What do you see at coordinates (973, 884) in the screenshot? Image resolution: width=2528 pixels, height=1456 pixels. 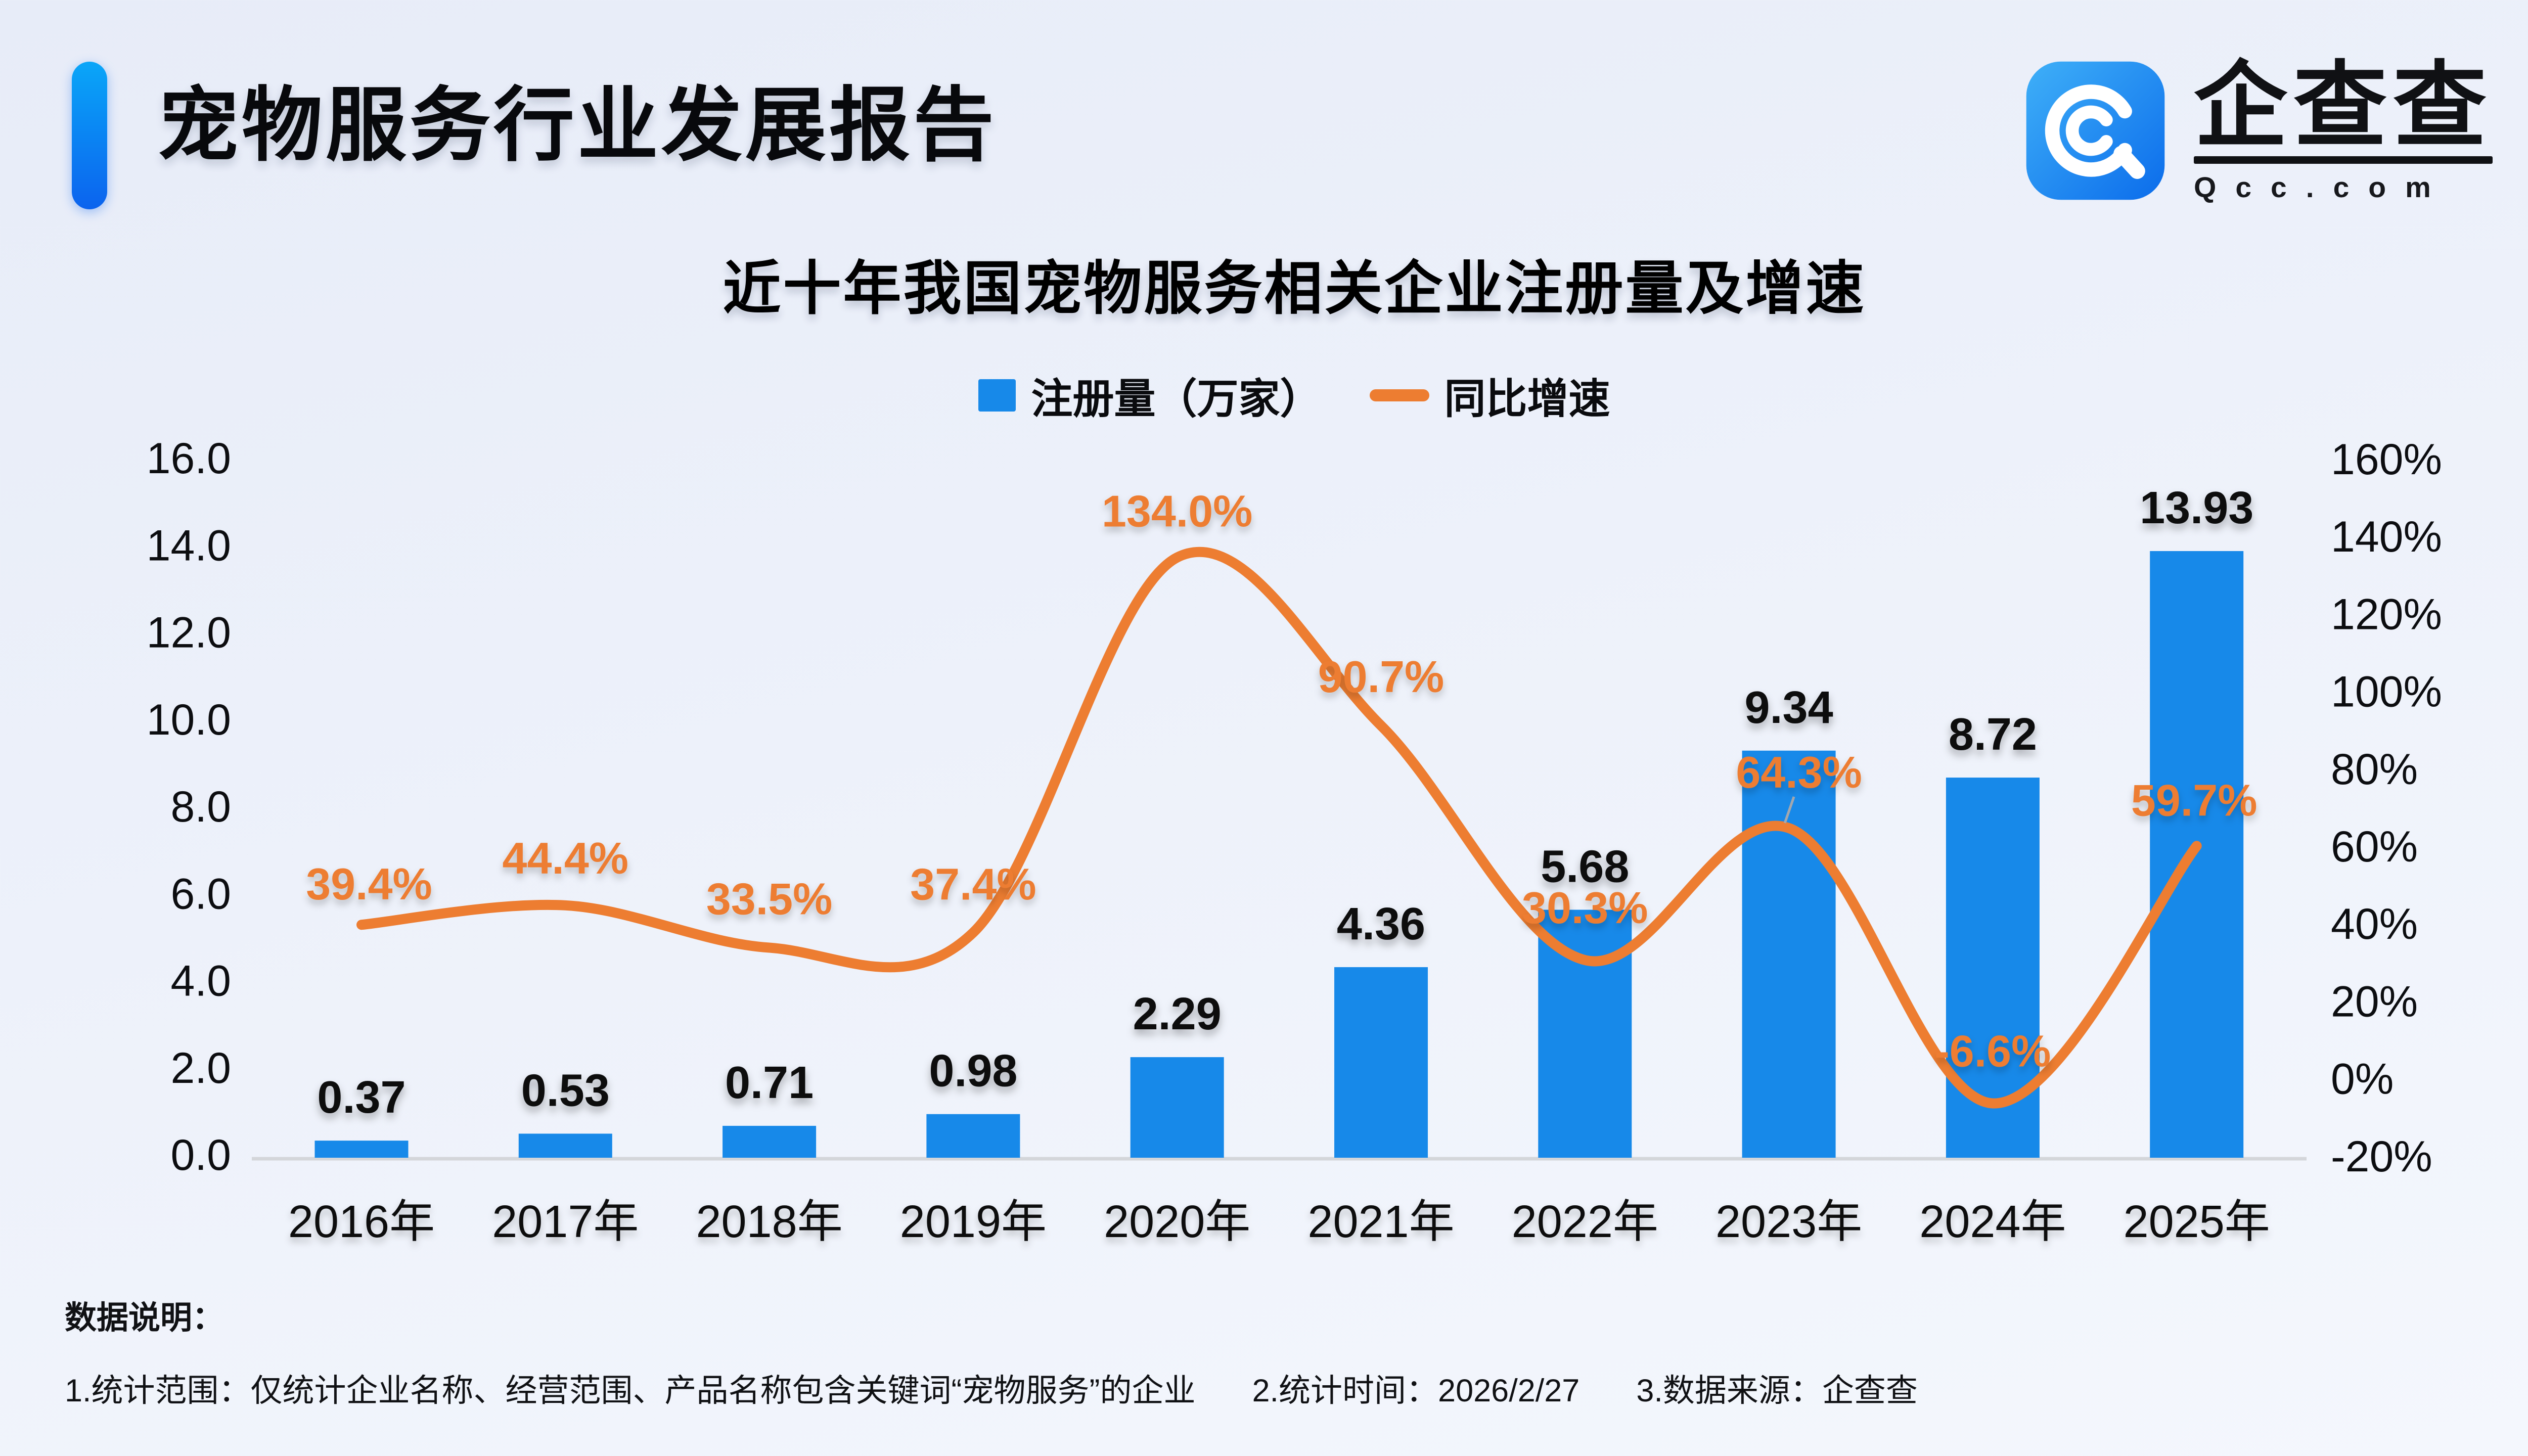 I see `growth-value-label: 37.4%` at bounding box center [973, 884].